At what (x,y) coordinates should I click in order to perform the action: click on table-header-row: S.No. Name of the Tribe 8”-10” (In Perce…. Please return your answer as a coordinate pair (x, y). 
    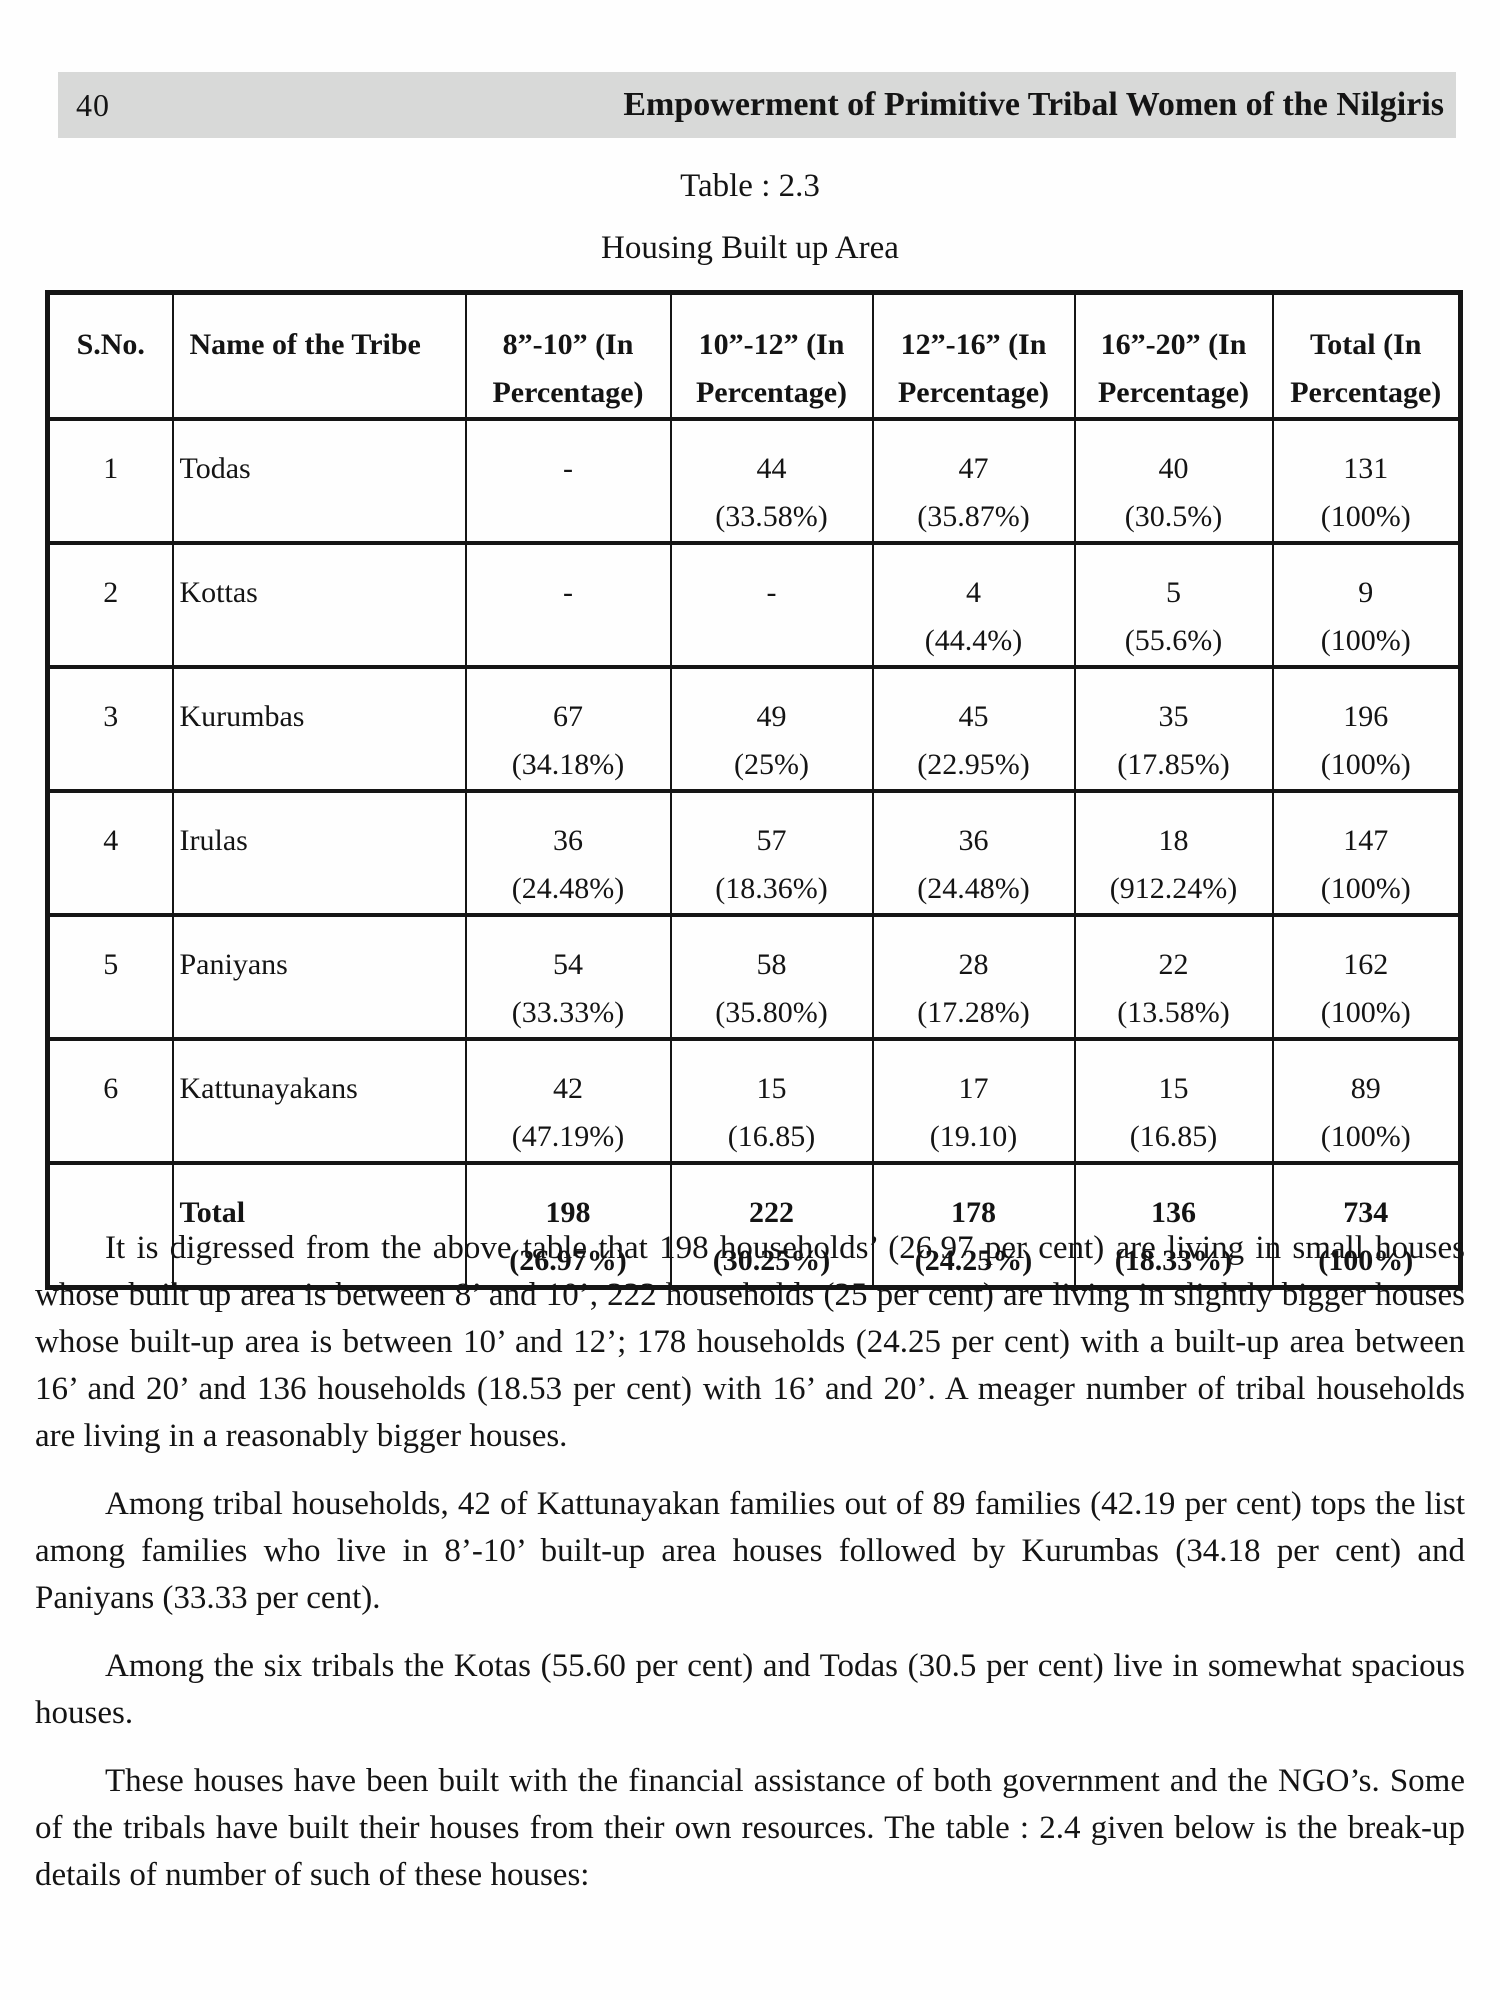
    Looking at the image, I should click on (754, 355).